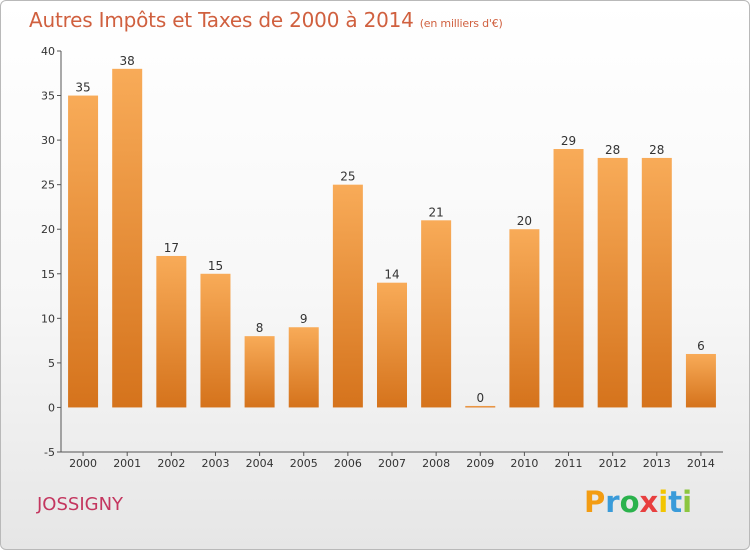  What do you see at coordinates (657, 463) in the screenshot?
I see `x-tick-label: 2013` at bounding box center [657, 463].